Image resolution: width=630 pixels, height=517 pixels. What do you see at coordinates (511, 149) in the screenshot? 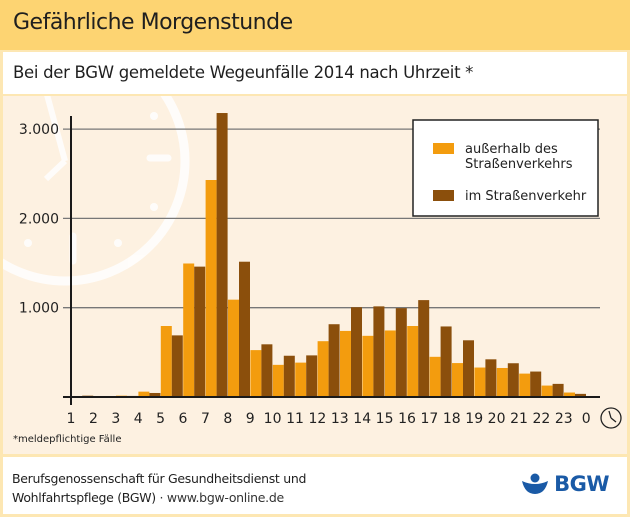
I see `legend-label-outside-traffic-1: außerhalb des` at bounding box center [511, 149].